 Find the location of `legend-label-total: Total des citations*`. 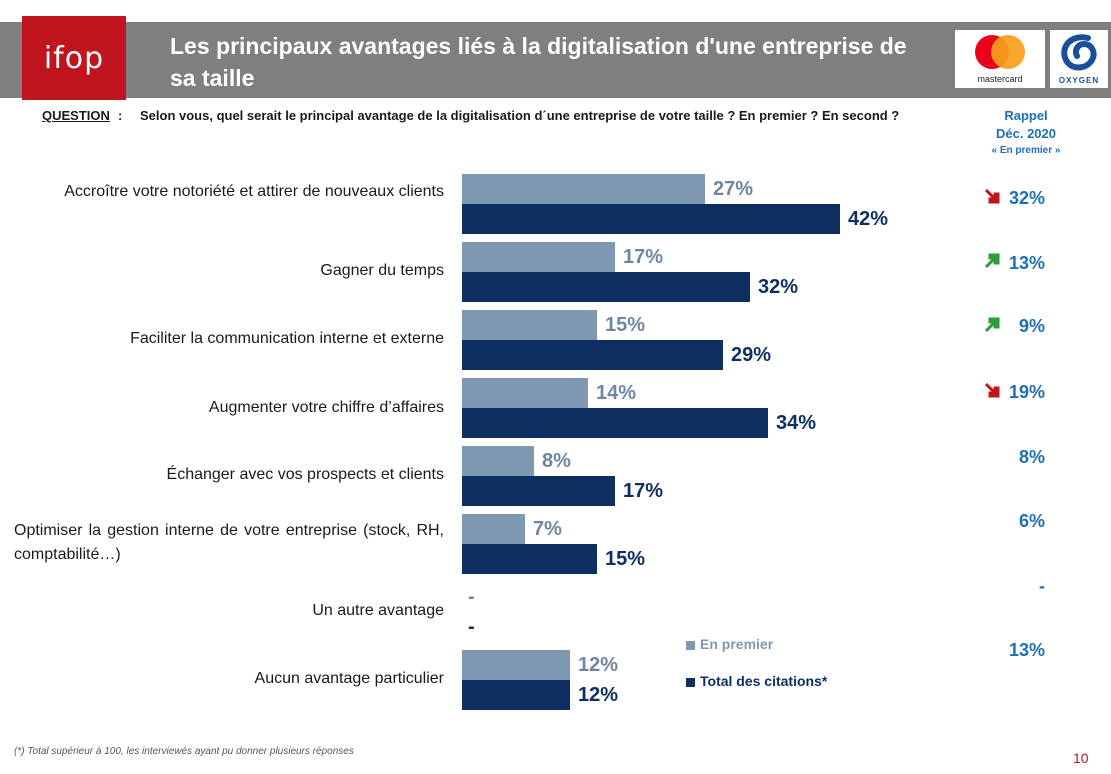

legend-label-total: Total des citations* is located at coordinates (764, 681).